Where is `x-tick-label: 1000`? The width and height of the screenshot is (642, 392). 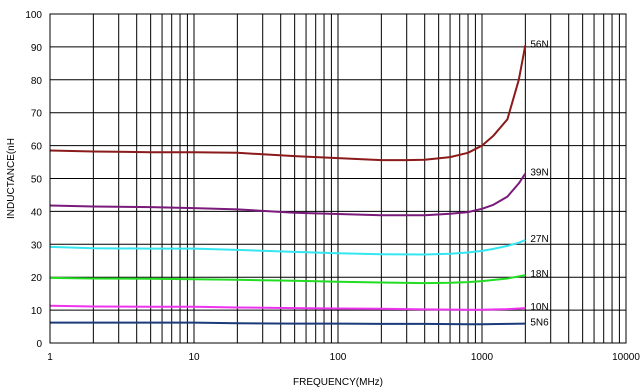
x-tick-label: 1000 is located at coordinates (482, 357).